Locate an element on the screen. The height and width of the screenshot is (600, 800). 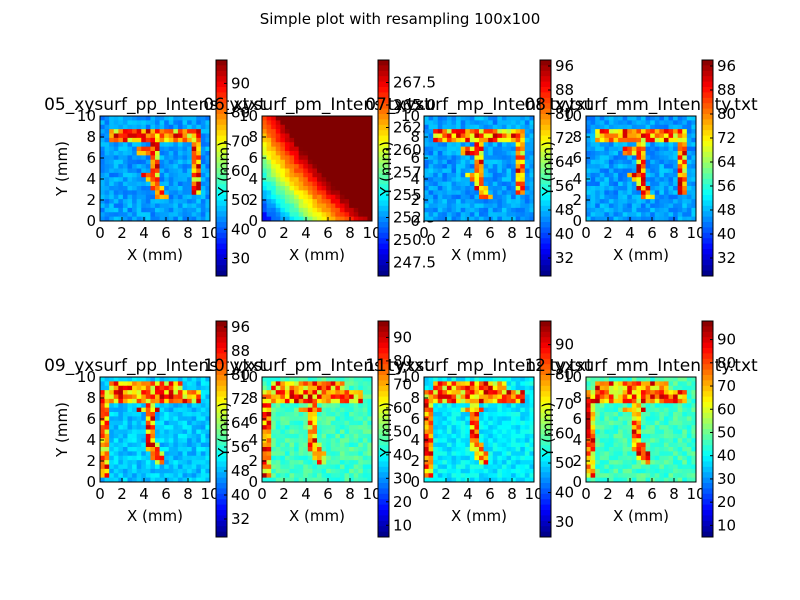
plot-frame is located at coordinates (155, 168).